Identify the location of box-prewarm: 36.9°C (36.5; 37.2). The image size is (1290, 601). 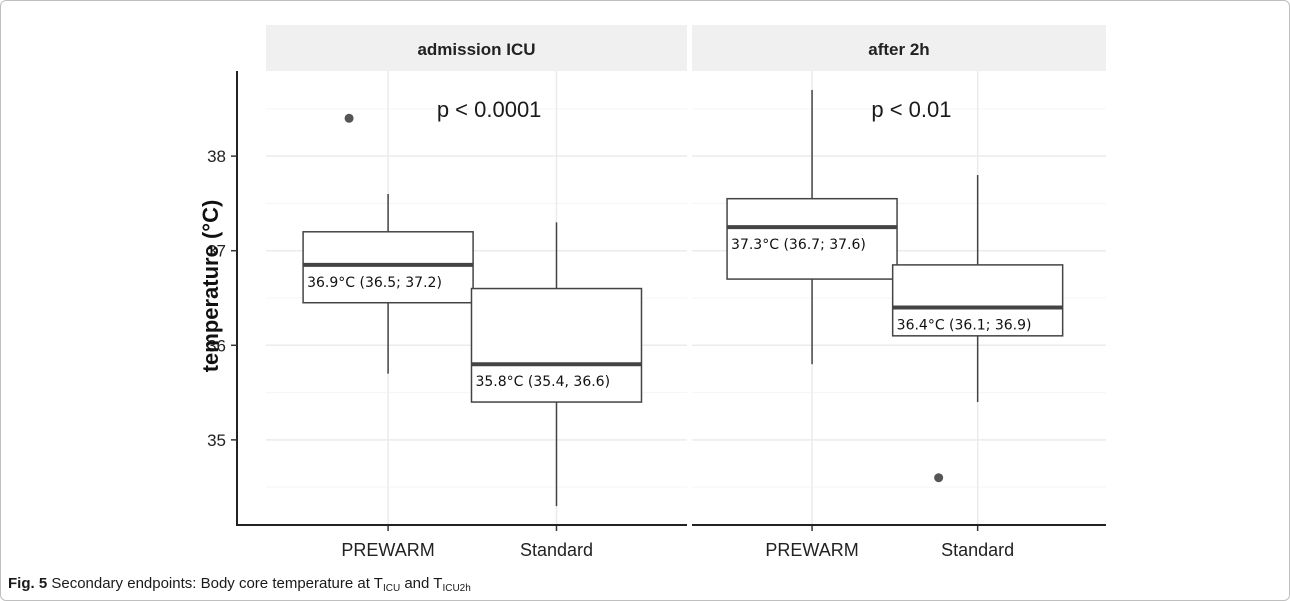
(388, 243).